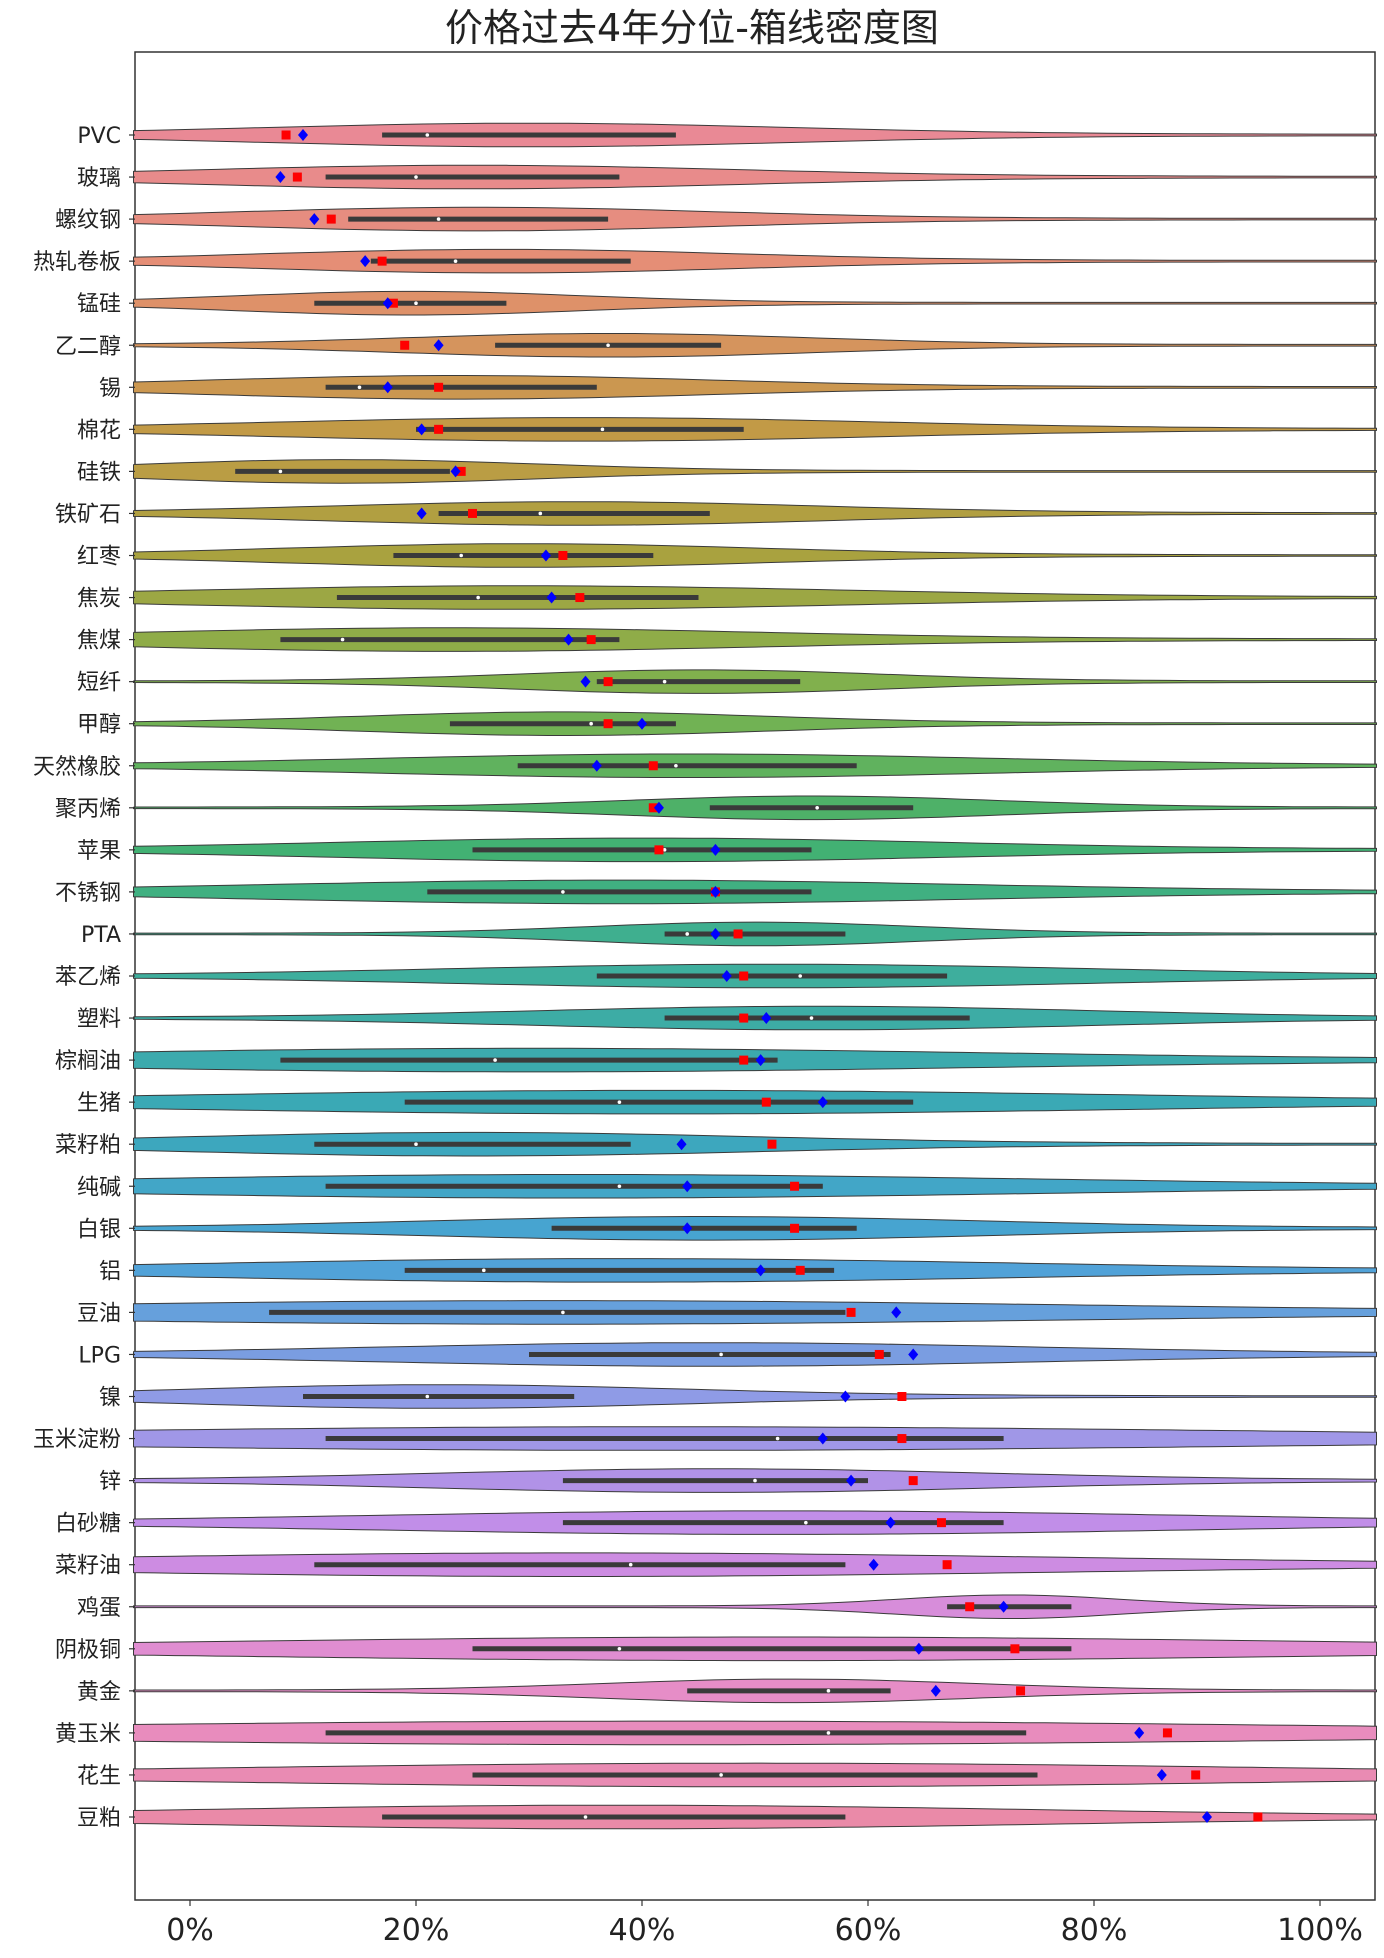 This screenshot has width=1384, height=1958. What do you see at coordinates (416, 1930) in the screenshot?
I see `x-tick-label: 20%` at bounding box center [416, 1930].